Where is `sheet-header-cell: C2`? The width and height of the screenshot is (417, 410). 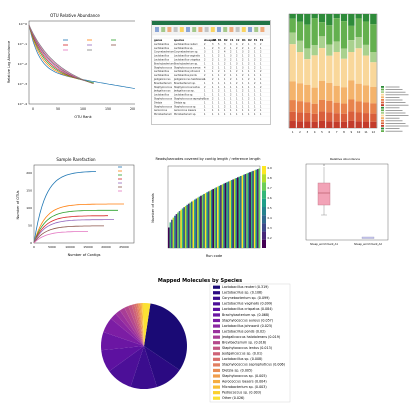 sheet-header-cell: C2 is located at coordinates (238, 40).